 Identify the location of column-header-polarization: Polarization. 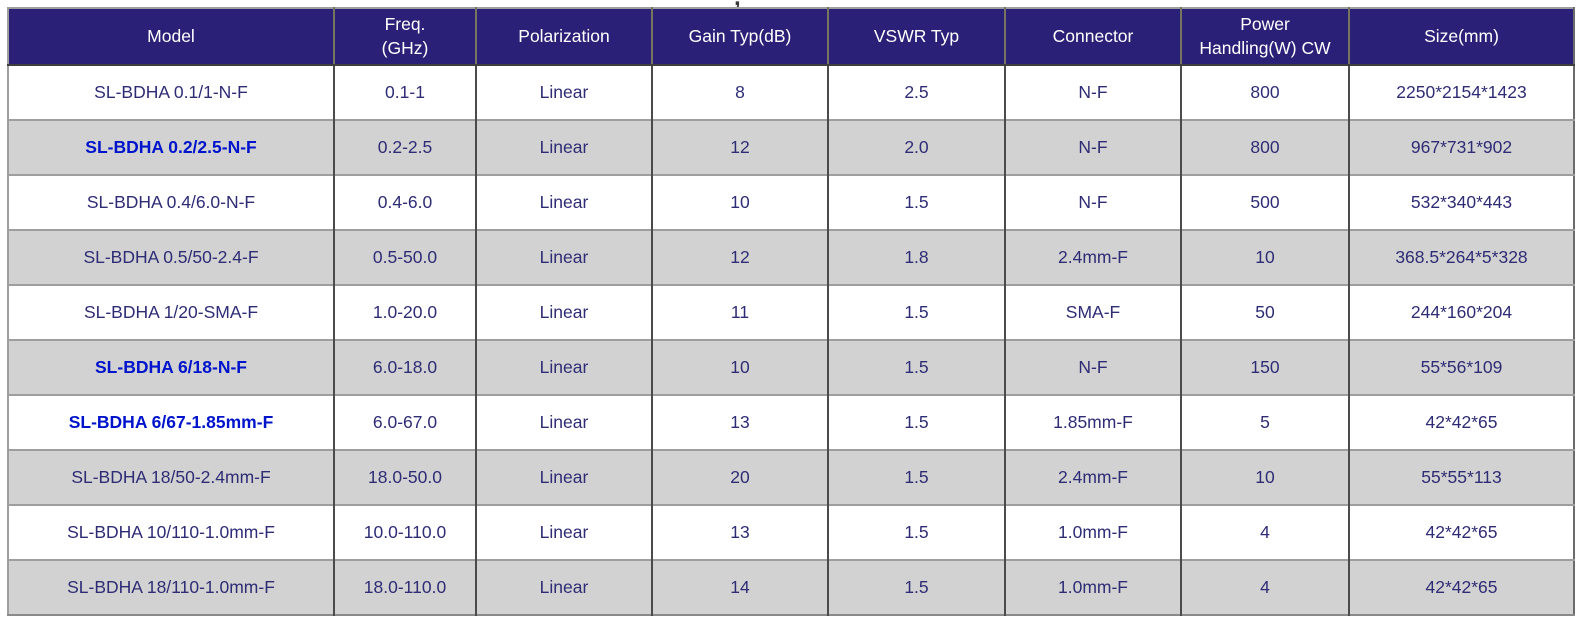
(563, 37).